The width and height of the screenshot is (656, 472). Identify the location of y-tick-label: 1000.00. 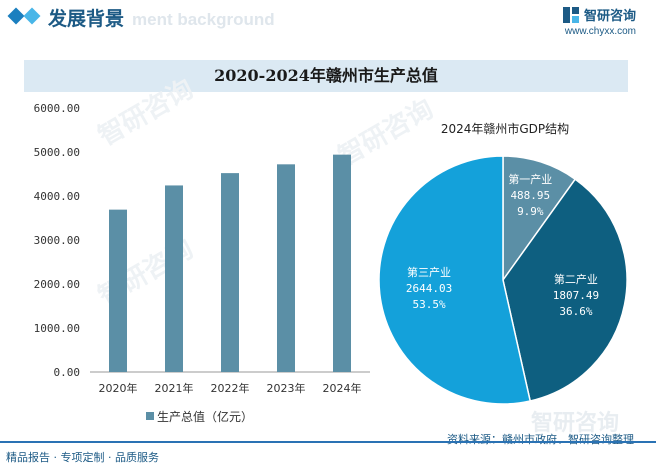
(57, 328).